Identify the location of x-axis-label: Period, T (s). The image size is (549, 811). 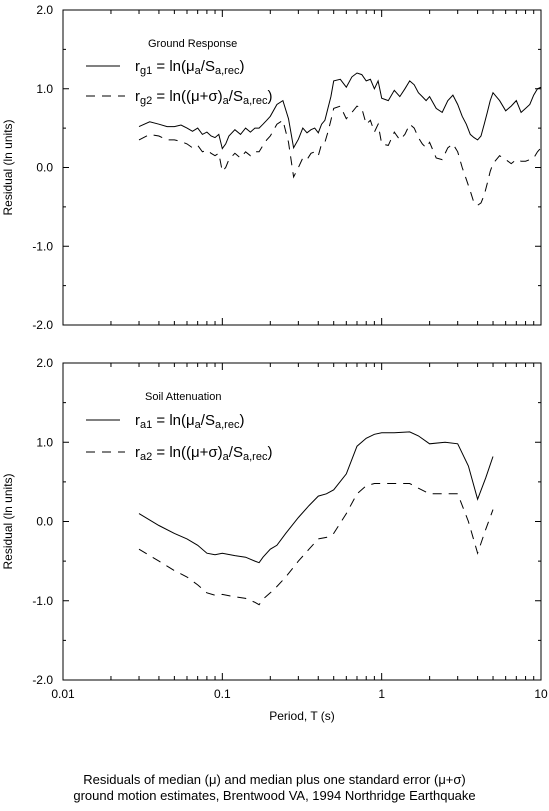
(302, 716).